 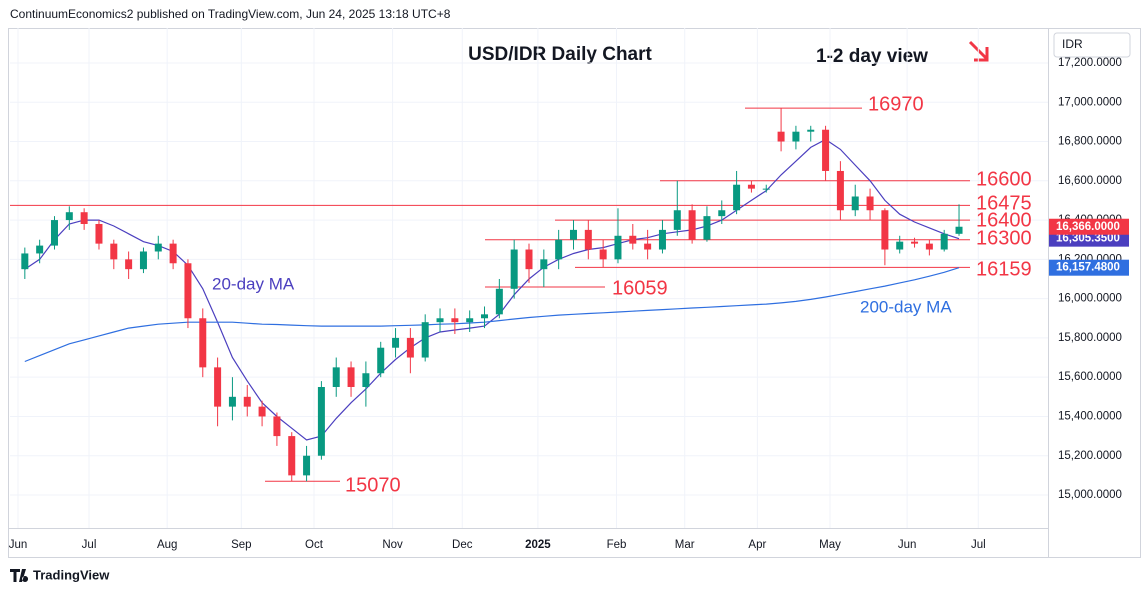 I want to click on y-tick-label: 15,000.0000, so click(x=1090, y=495).